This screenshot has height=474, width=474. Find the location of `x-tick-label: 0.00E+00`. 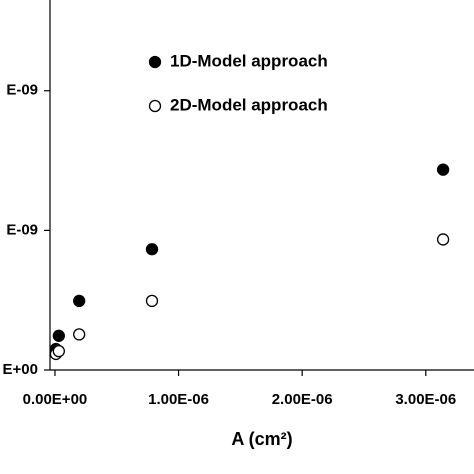

x-tick-label: 0.00E+00 is located at coordinates (55, 399).